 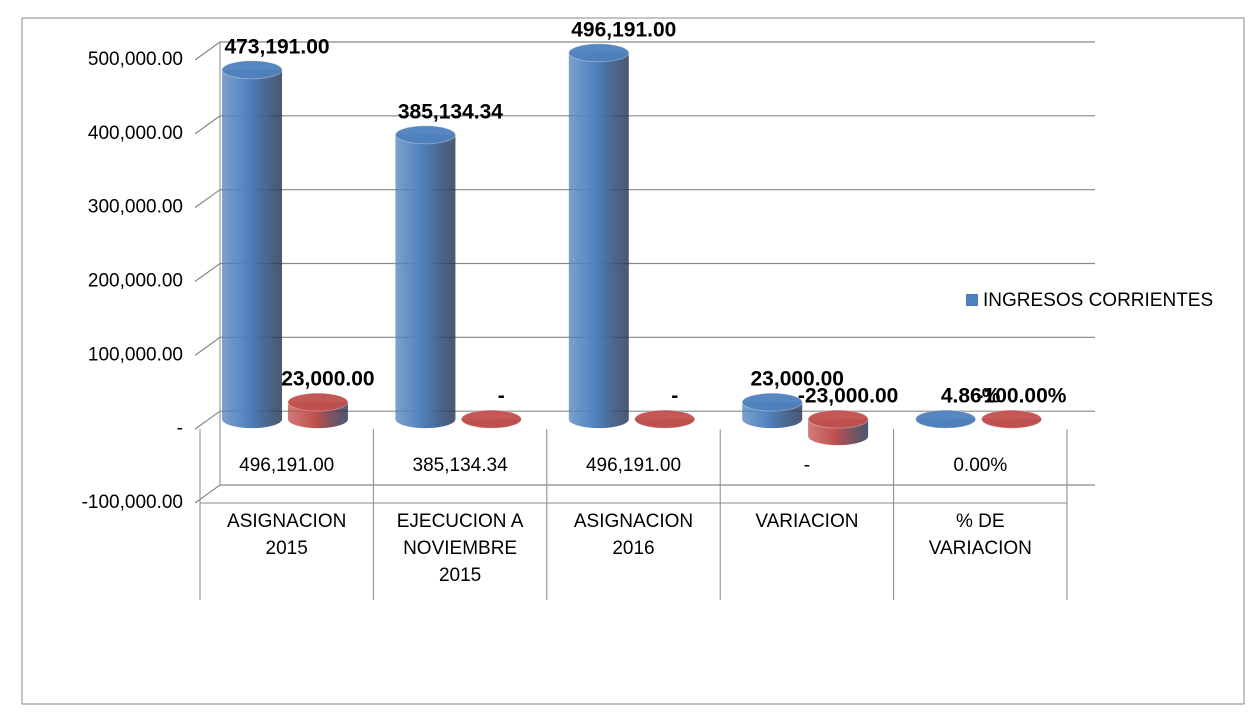 I want to click on y-tick-label: 500,000.00, so click(x=135, y=59).